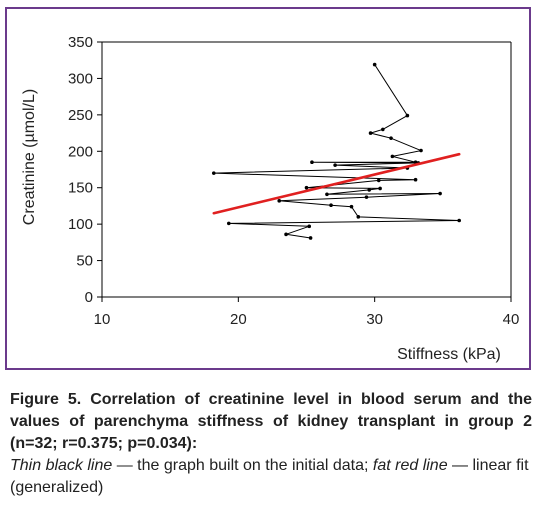 Image resolution: width=542 pixels, height=519 pixels. I want to click on y-tick-label: 250, so click(80, 115).